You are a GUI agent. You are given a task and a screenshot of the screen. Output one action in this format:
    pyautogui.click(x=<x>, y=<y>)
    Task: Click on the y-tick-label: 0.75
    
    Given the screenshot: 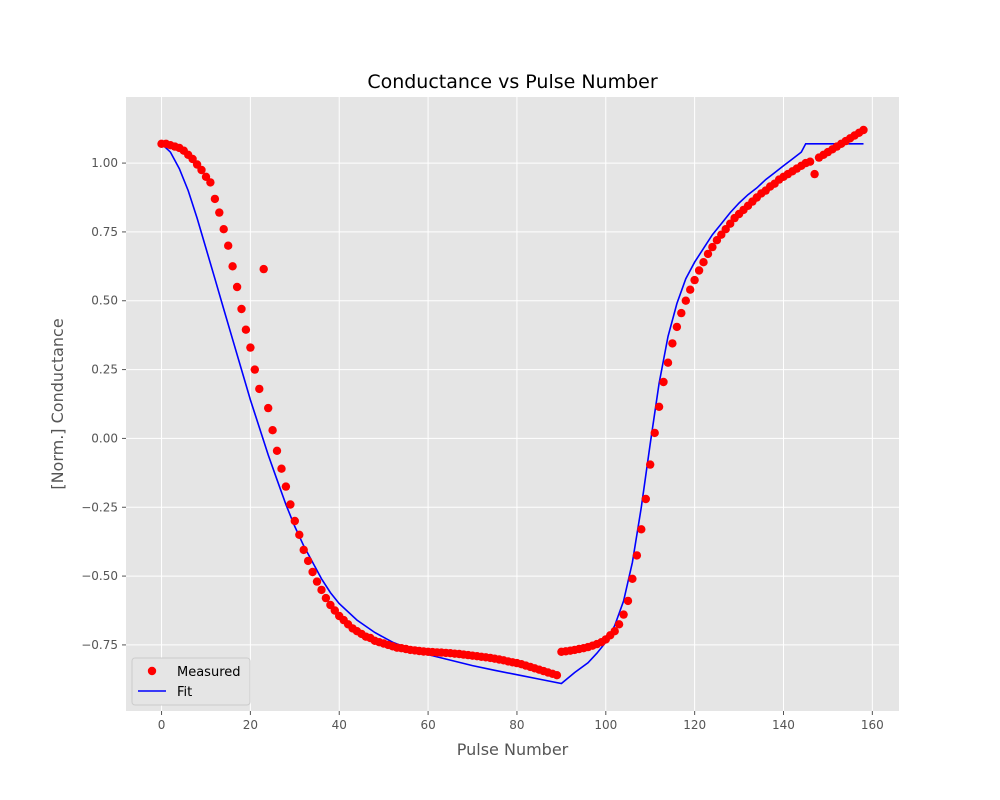 What is the action you would take?
    pyautogui.click(x=104, y=232)
    